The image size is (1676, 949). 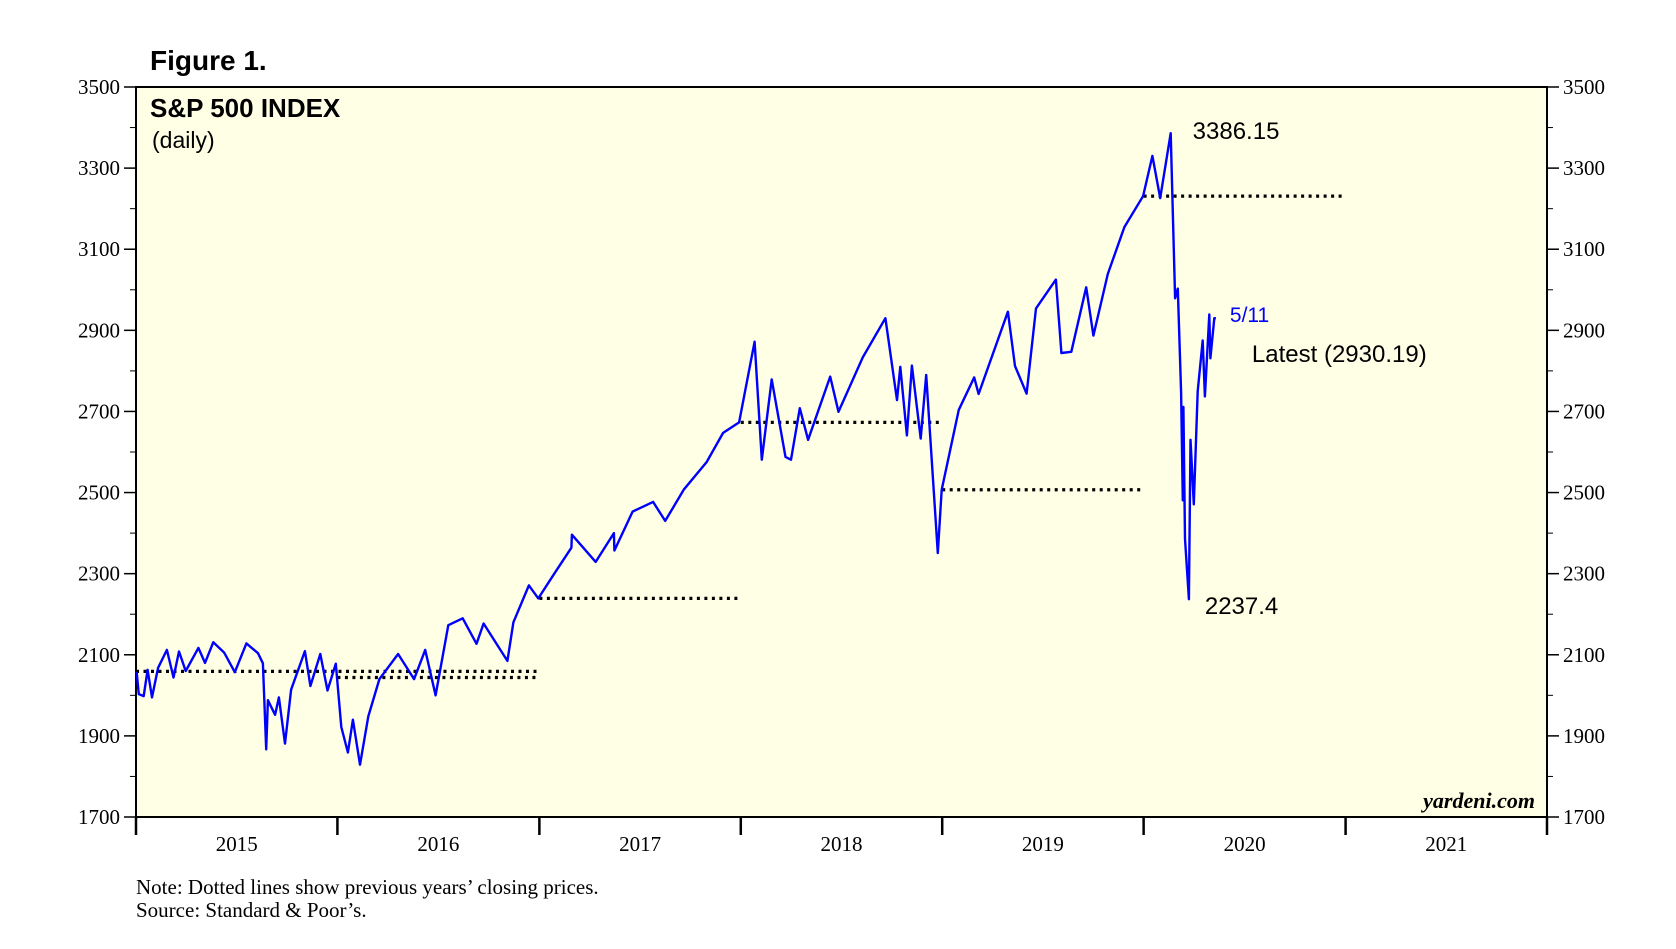 What do you see at coordinates (99, 330) in the screenshot?
I see `y-tick-label-left: 2900` at bounding box center [99, 330].